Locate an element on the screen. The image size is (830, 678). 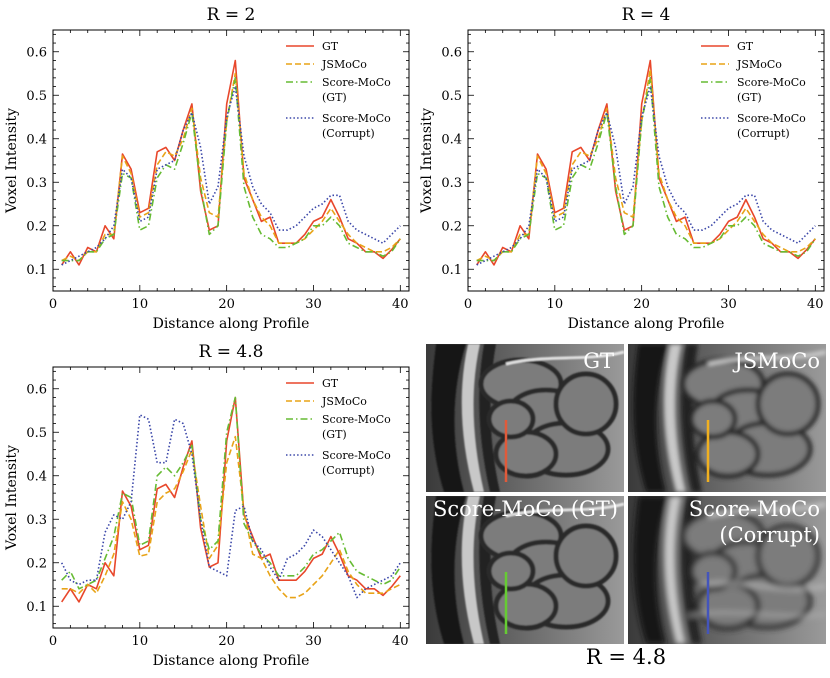
mri-tile-gt: GT is located at coordinates (525, 418).